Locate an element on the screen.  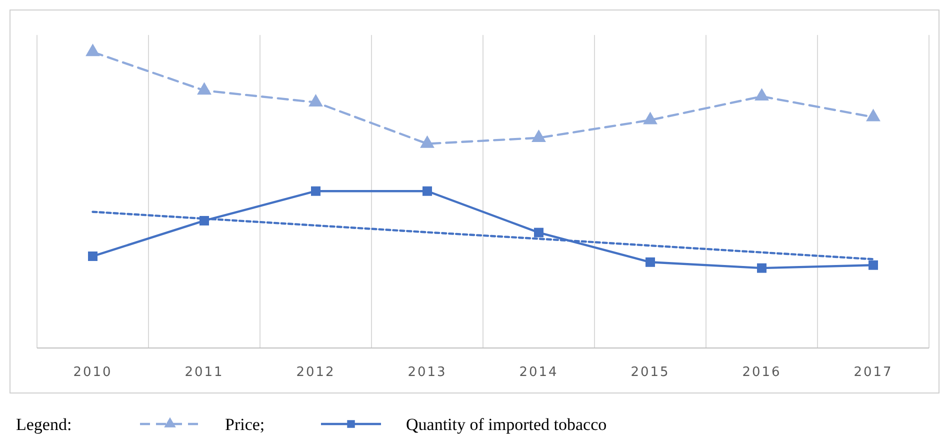
x-tick-label: 2014 is located at coordinates (538, 372).